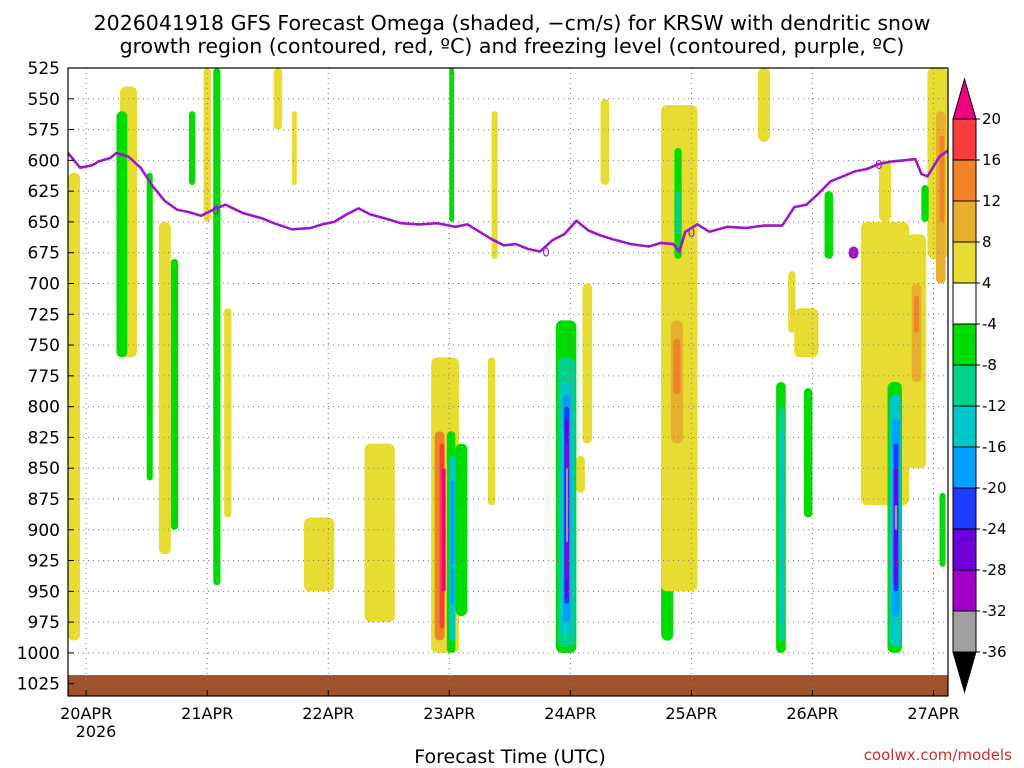 This screenshot has height=768, width=1024. Describe the element at coordinates (44, 500) in the screenshot. I see `pressure-tick-label: 875` at that location.